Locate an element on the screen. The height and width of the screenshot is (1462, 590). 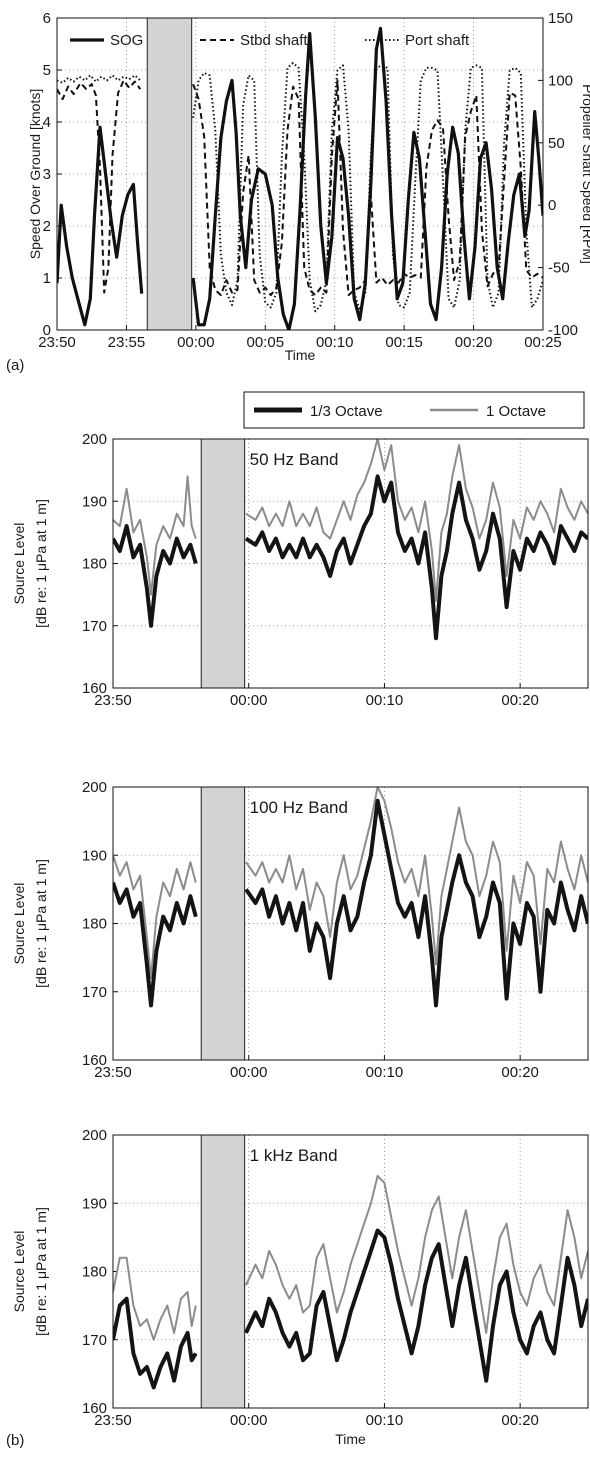
panel-b-tag: (b) is located at coordinates (15, 1440).